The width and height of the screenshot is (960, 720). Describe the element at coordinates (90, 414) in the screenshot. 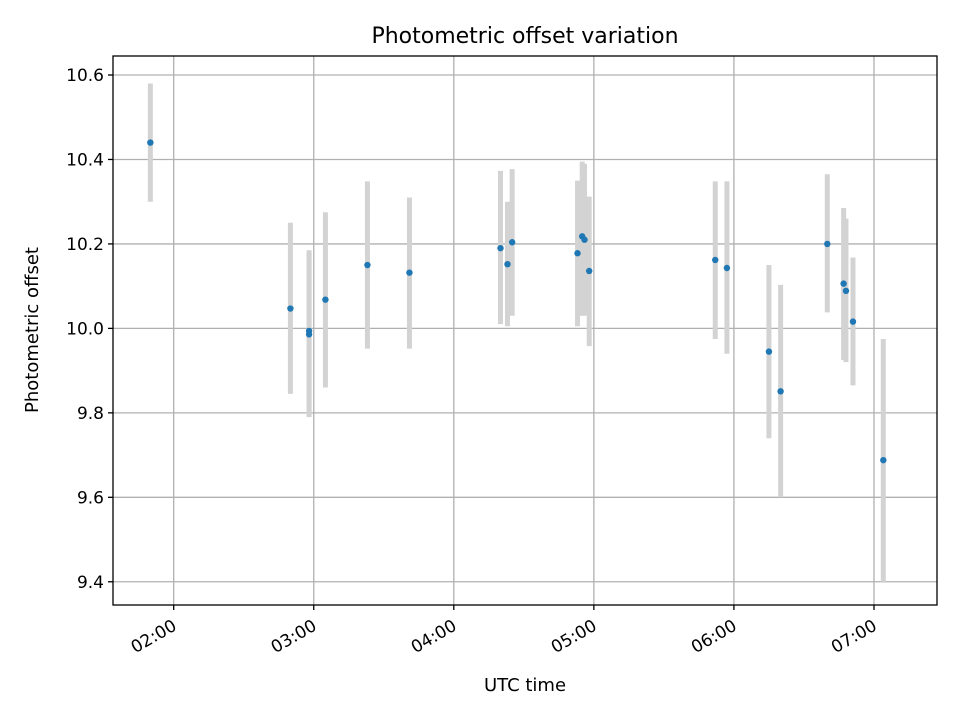

I see `y-tick-label: 9.8` at that location.